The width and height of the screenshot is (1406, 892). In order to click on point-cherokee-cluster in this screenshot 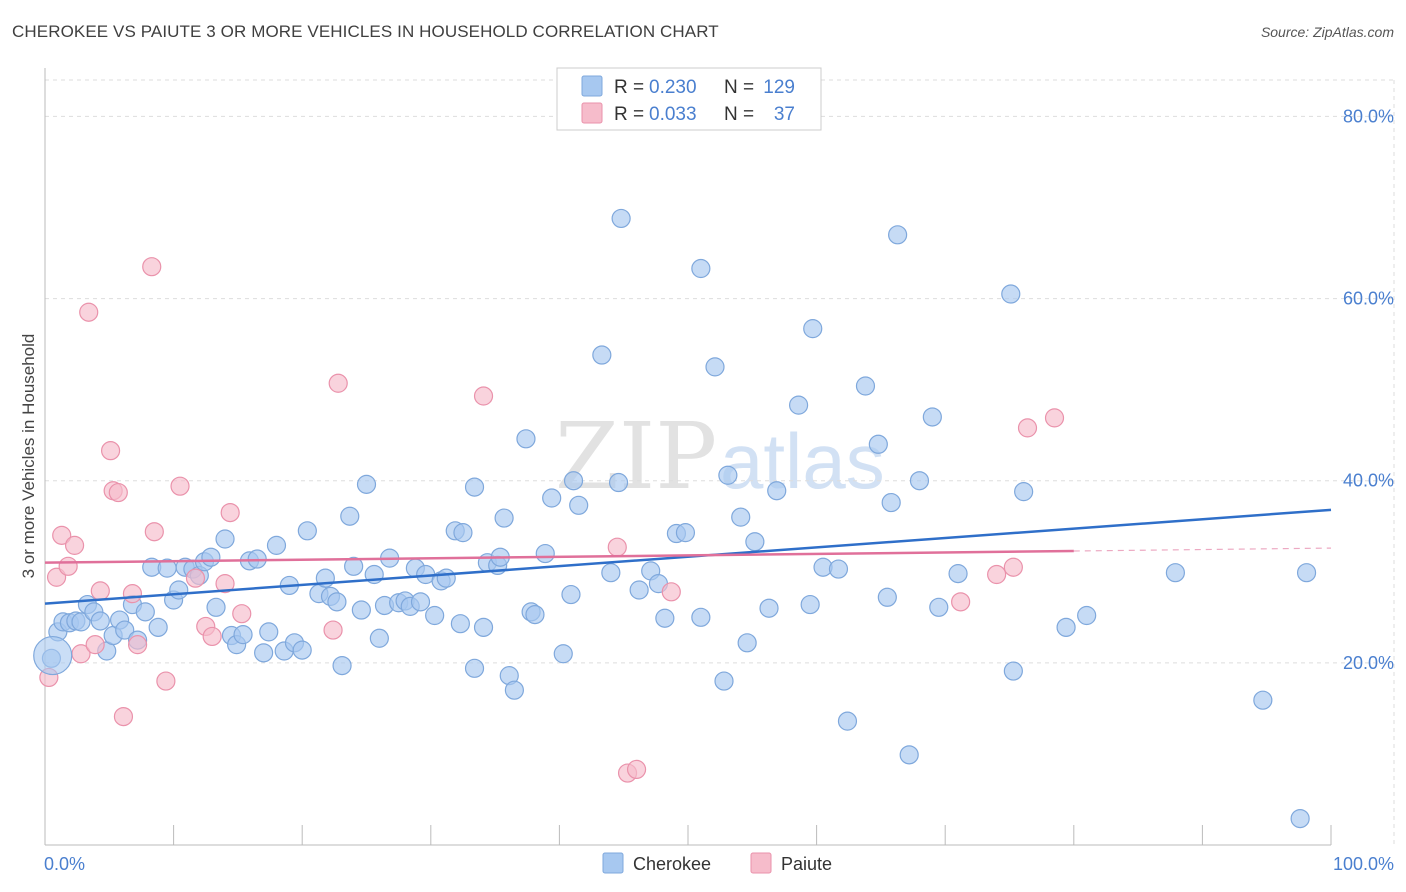, I will do `click(53, 655)`.